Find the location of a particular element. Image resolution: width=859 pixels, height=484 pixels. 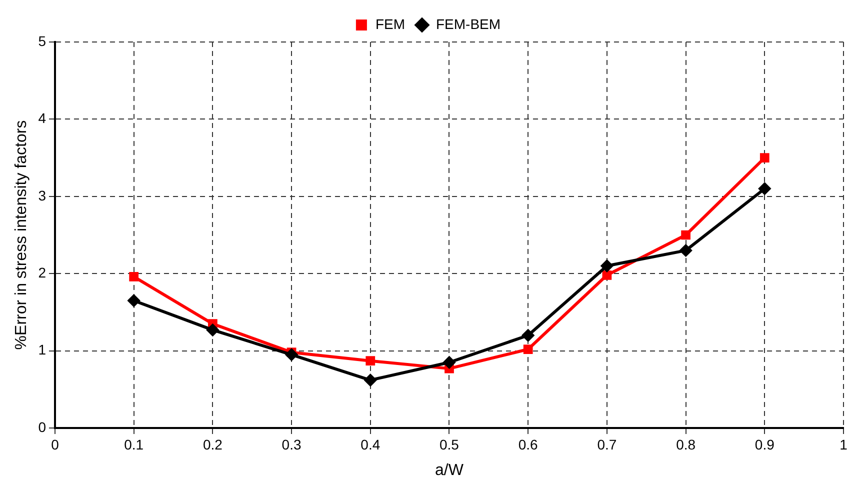

y-tick-label: 1 is located at coordinates (42, 350).